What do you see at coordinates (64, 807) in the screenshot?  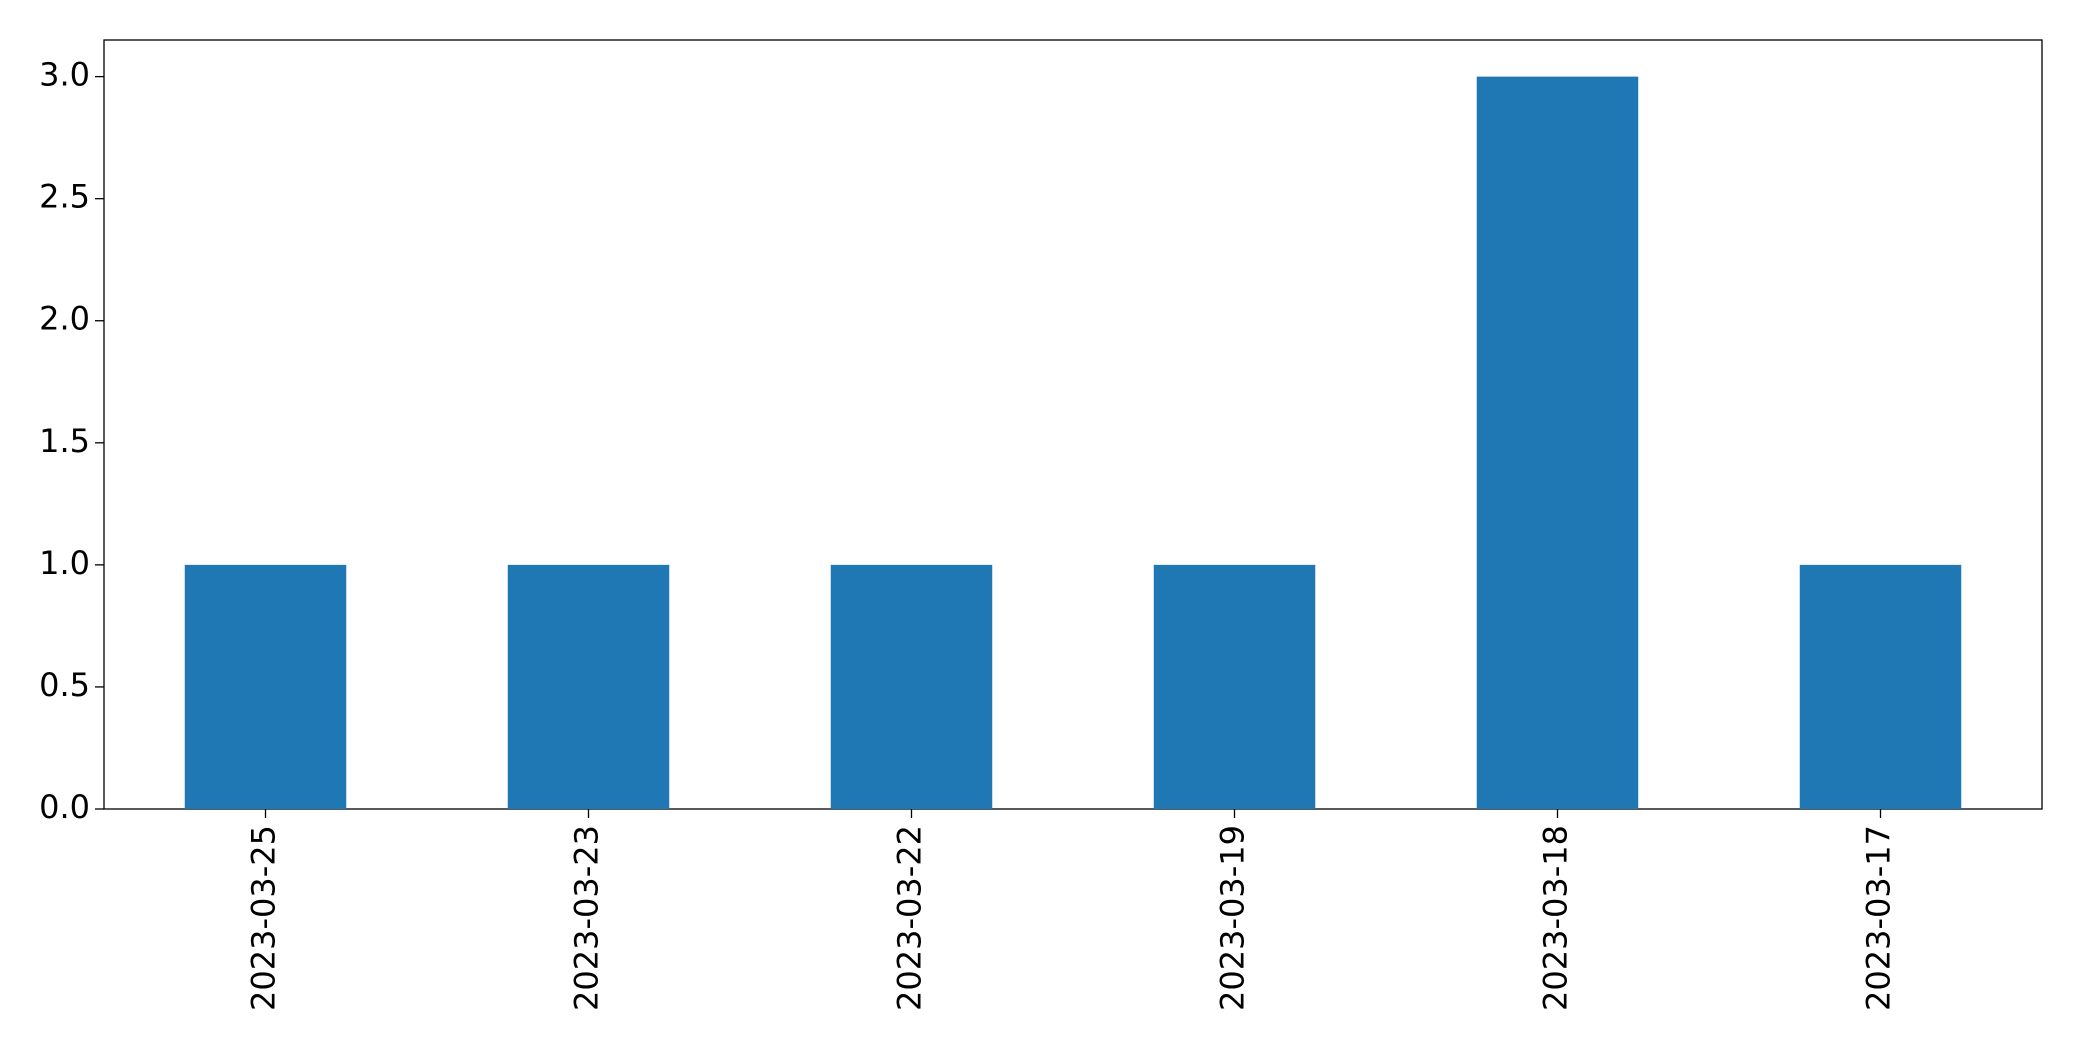 I see `y-tick-label: 0.0` at bounding box center [64, 807].